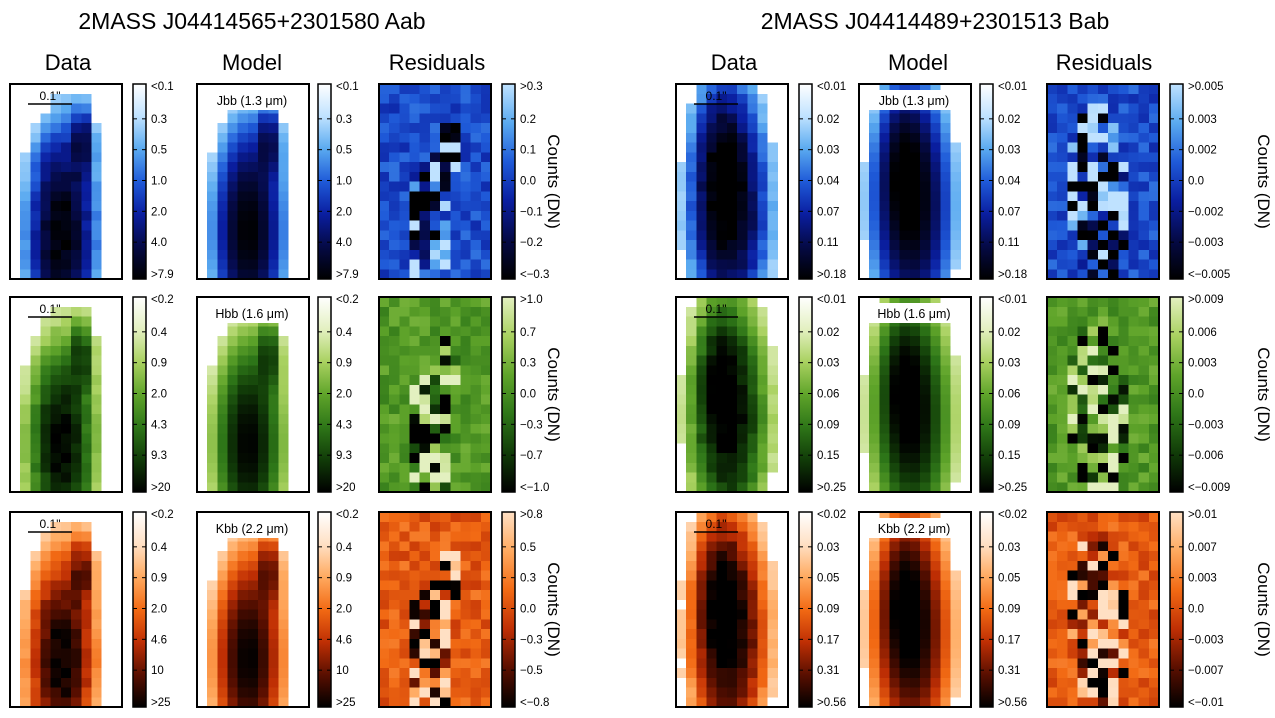  I want to click on colorbar-tick-label: 0.1, so click(528, 151).